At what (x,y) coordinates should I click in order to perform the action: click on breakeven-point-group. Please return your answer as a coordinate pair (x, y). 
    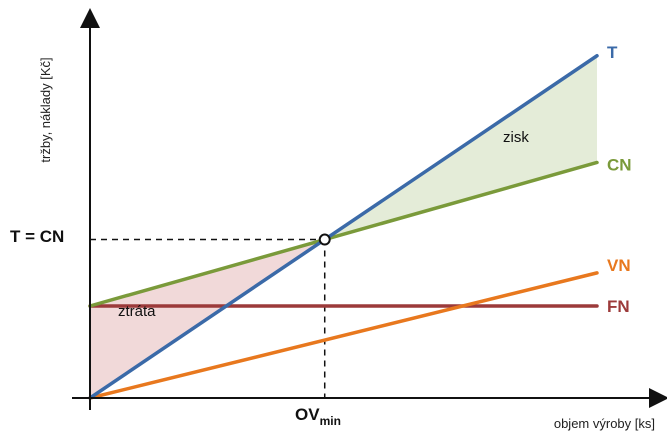
    Looking at the image, I should click on (324, 239).